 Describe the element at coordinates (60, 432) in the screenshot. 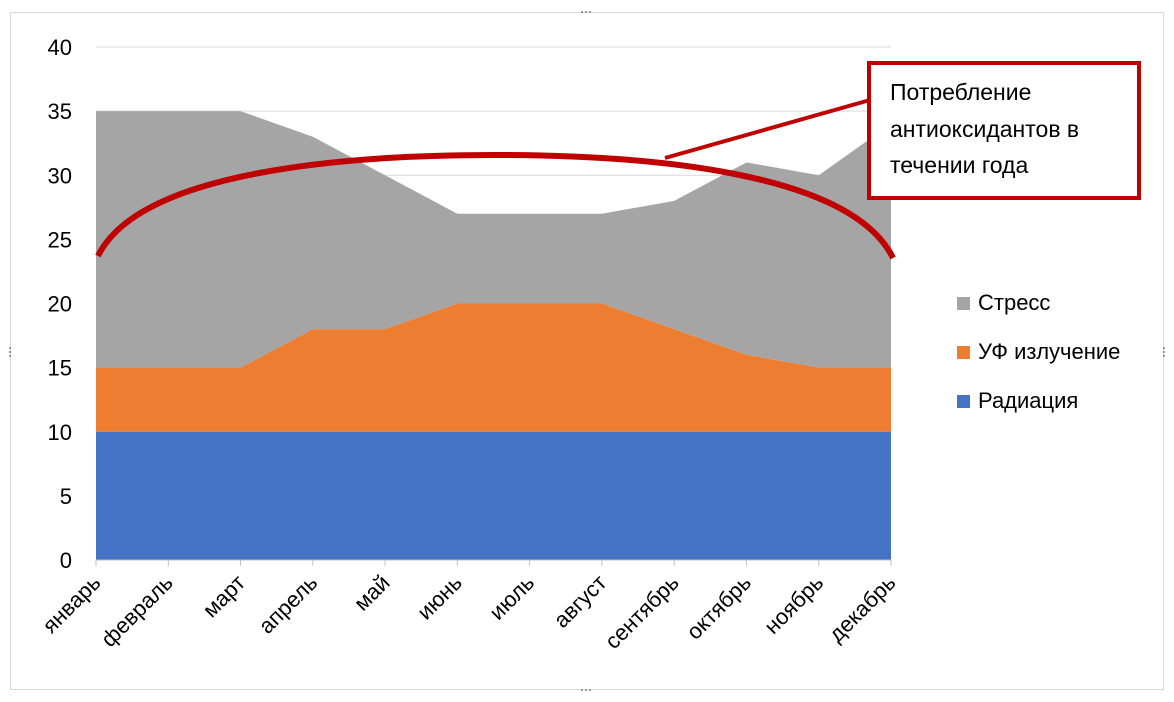

I see `y-tick-label: 10` at that location.